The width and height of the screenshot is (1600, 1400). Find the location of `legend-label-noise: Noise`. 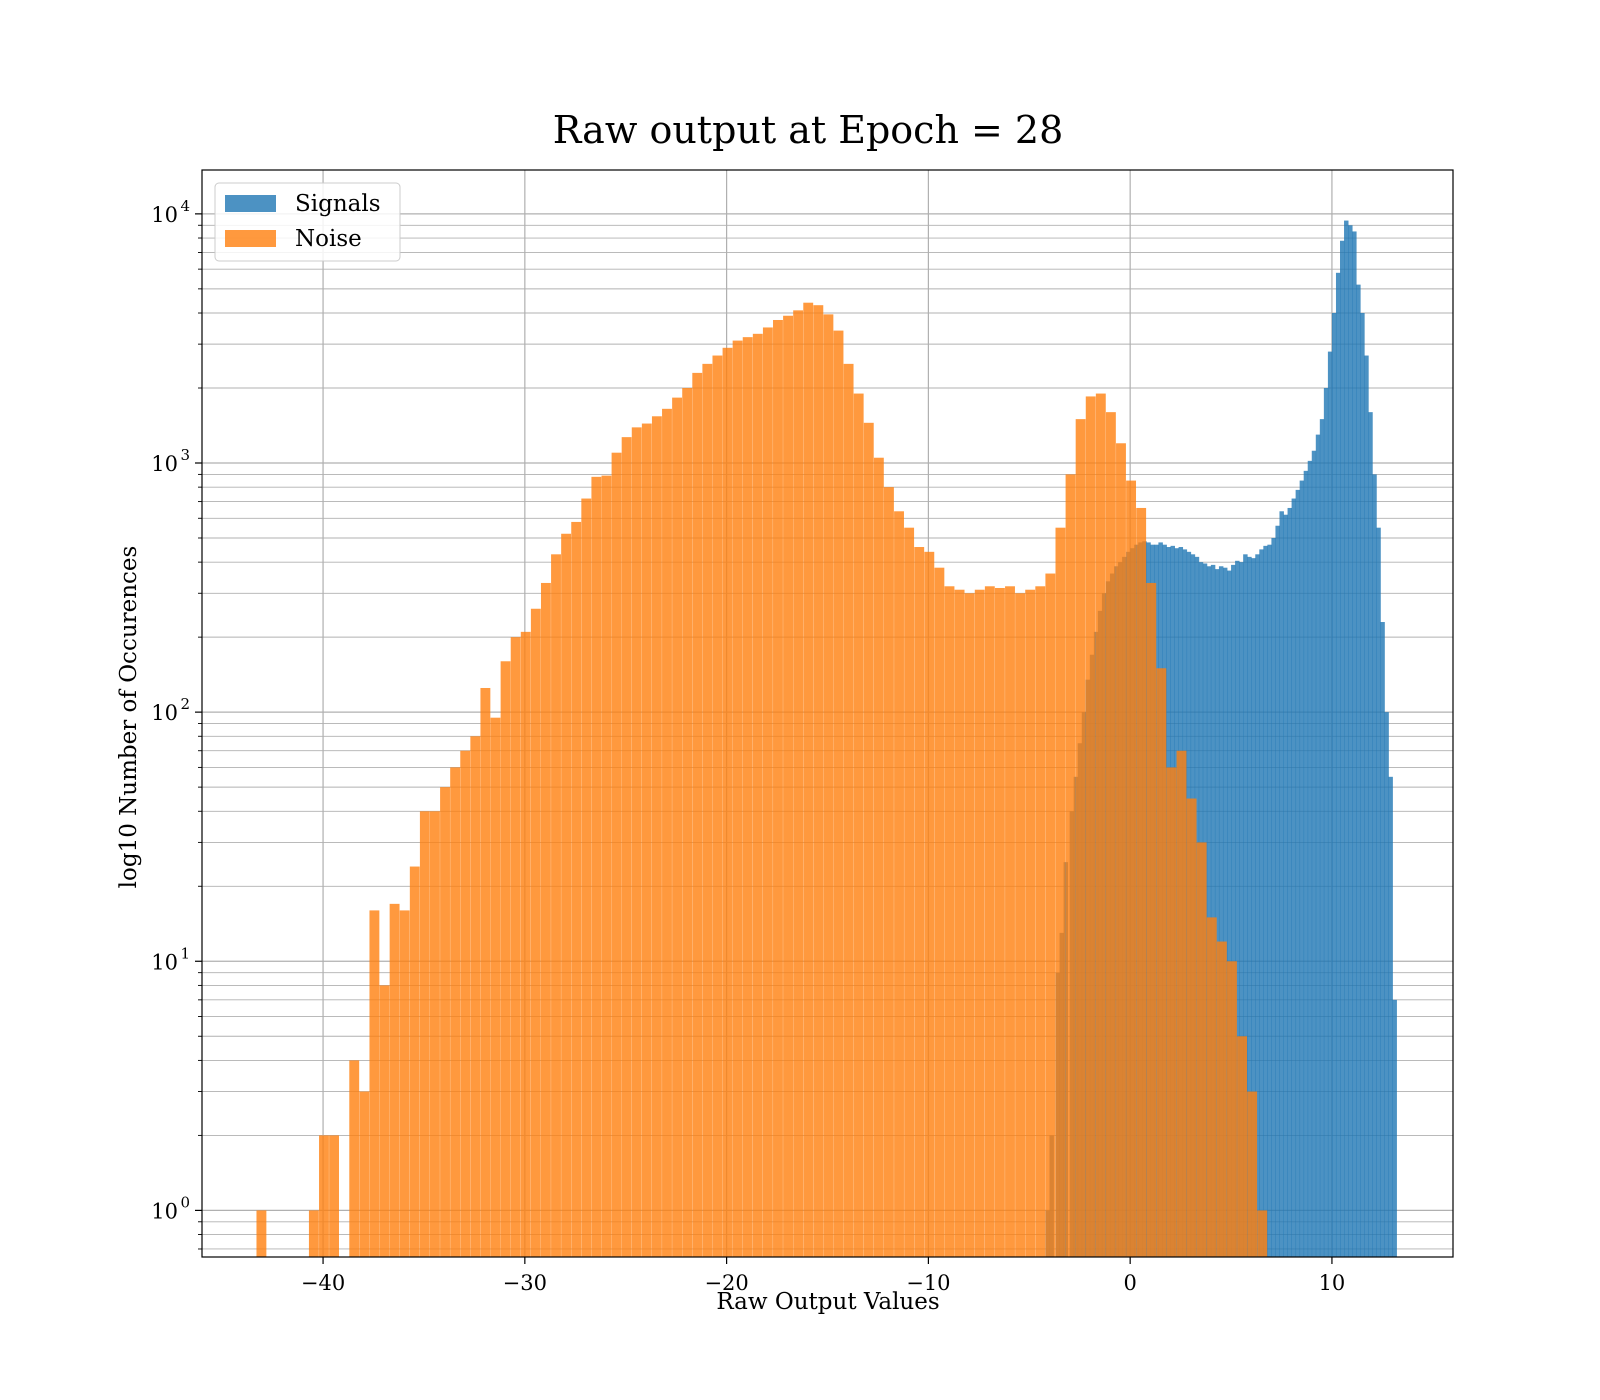

legend-label-noise: Noise is located at coordinates (328, 239).